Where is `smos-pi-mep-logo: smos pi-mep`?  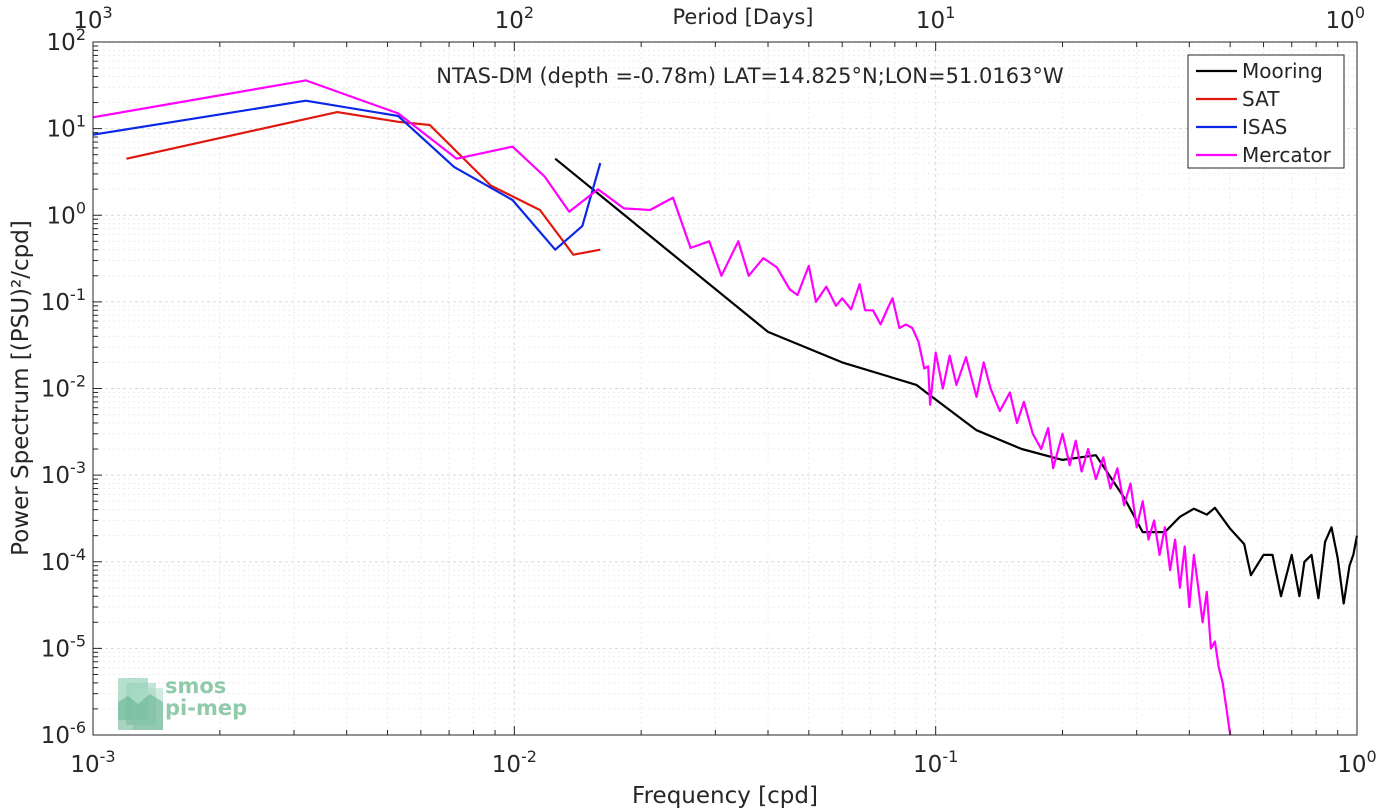
smos-pi-mep-logo: smos pi-mep is located at coordinates (182, 702).